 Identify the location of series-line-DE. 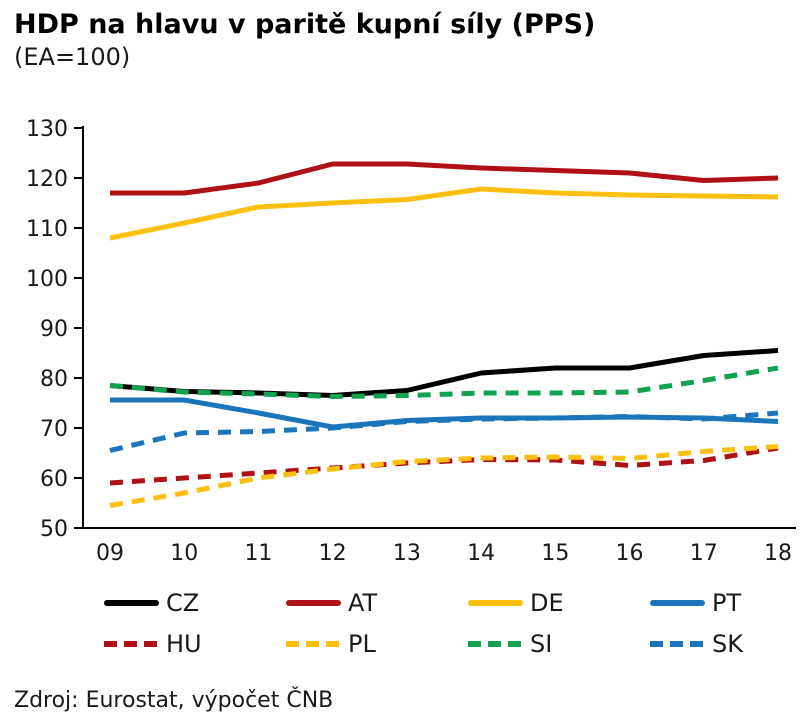
(444, 213).